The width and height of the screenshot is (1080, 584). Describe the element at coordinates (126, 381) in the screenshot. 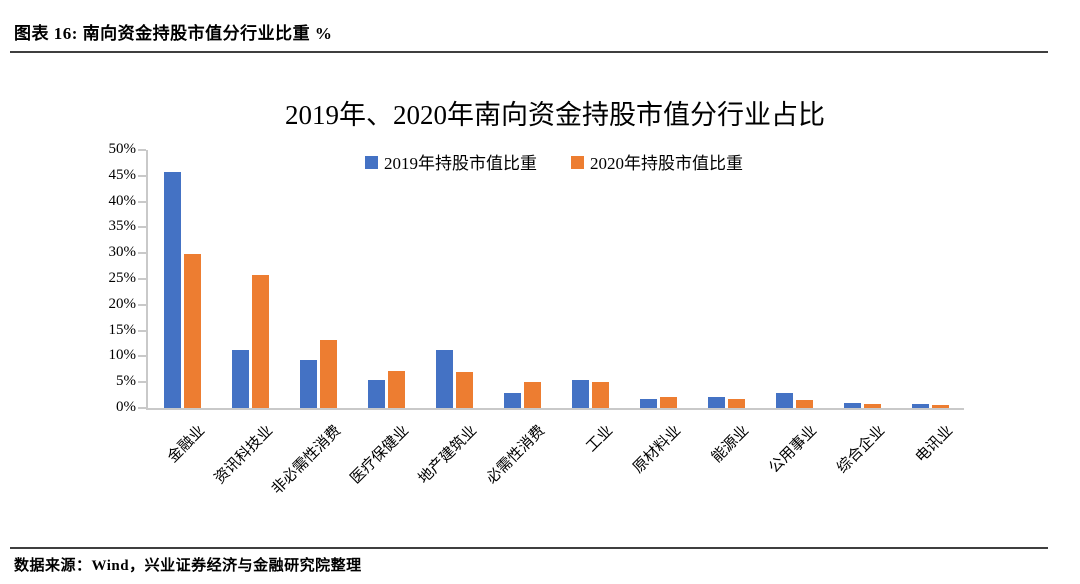

I see `y-axis-label: 5%` at that location.